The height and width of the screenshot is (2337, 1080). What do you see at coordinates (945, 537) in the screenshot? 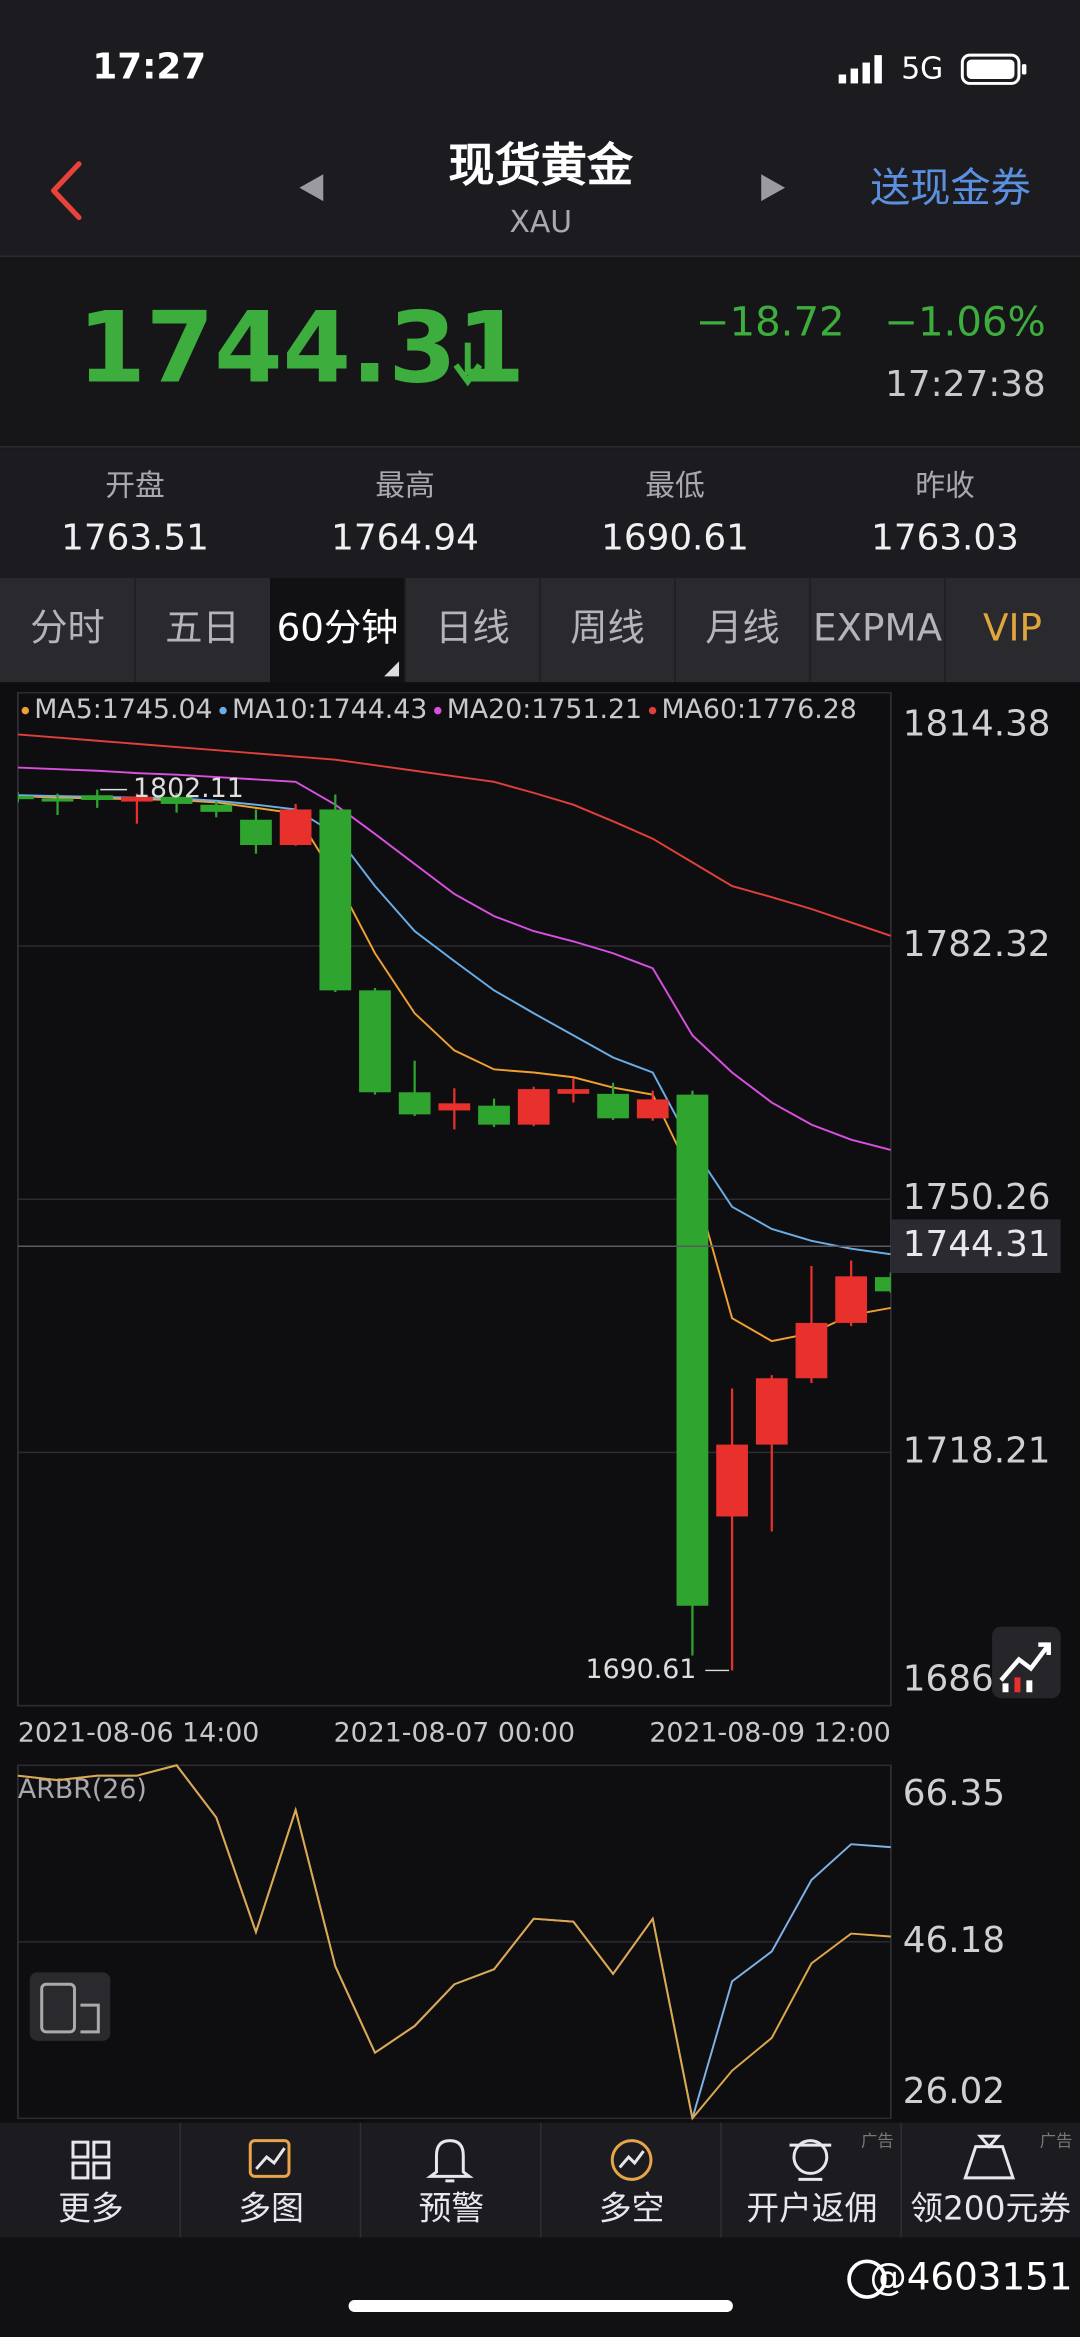
I see `stat-value: 1763.03` at bounding box center [945, 537].